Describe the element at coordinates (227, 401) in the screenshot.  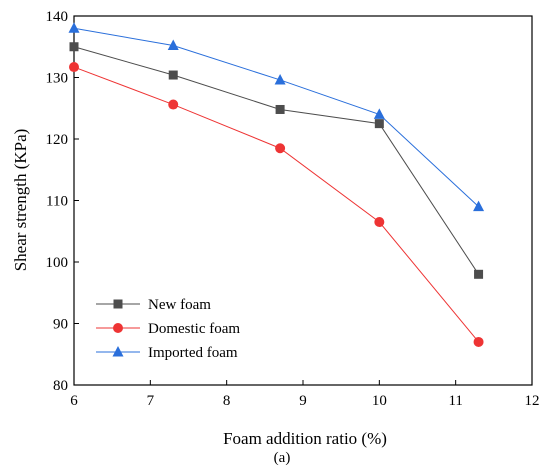
I see `x-tick-label: 8` at that location.